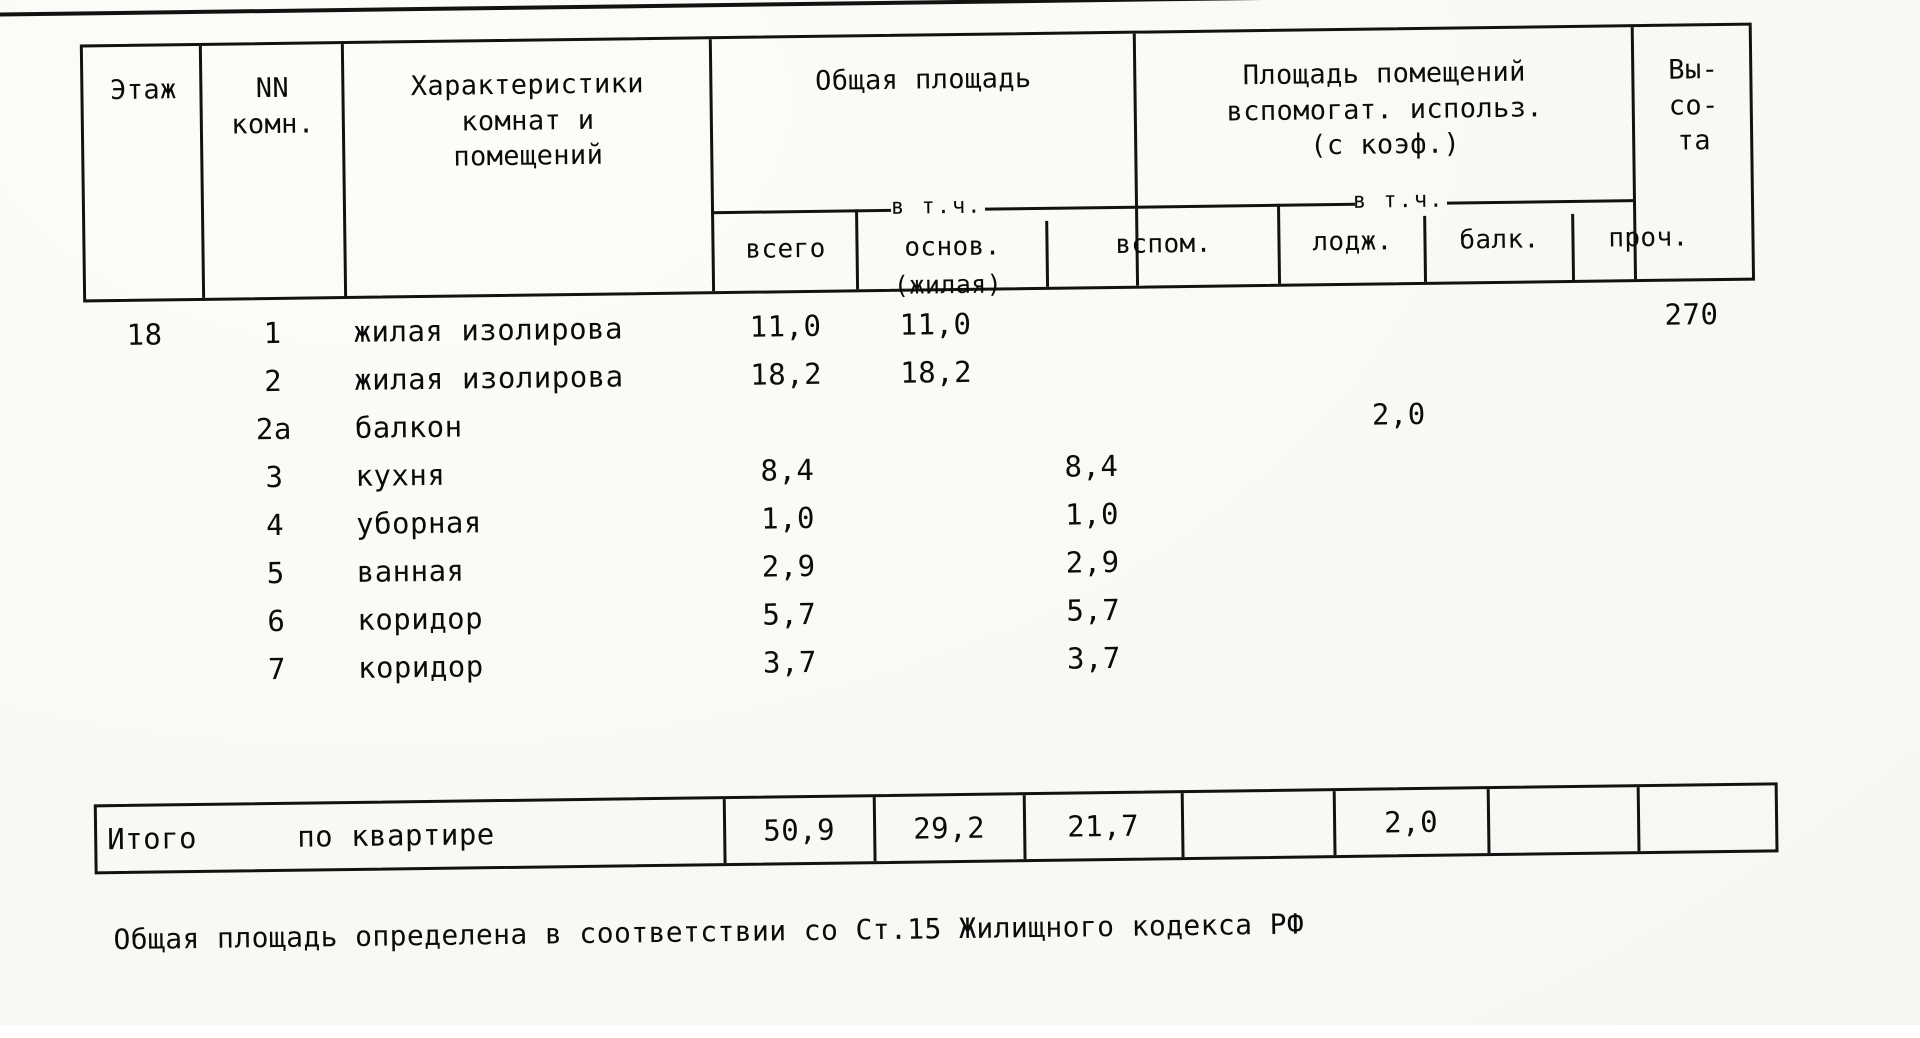  What do you see at coordinates (1258, 792) in the screenshot?
I see `totals-value-loggia` at bounding box center [1258, 792].